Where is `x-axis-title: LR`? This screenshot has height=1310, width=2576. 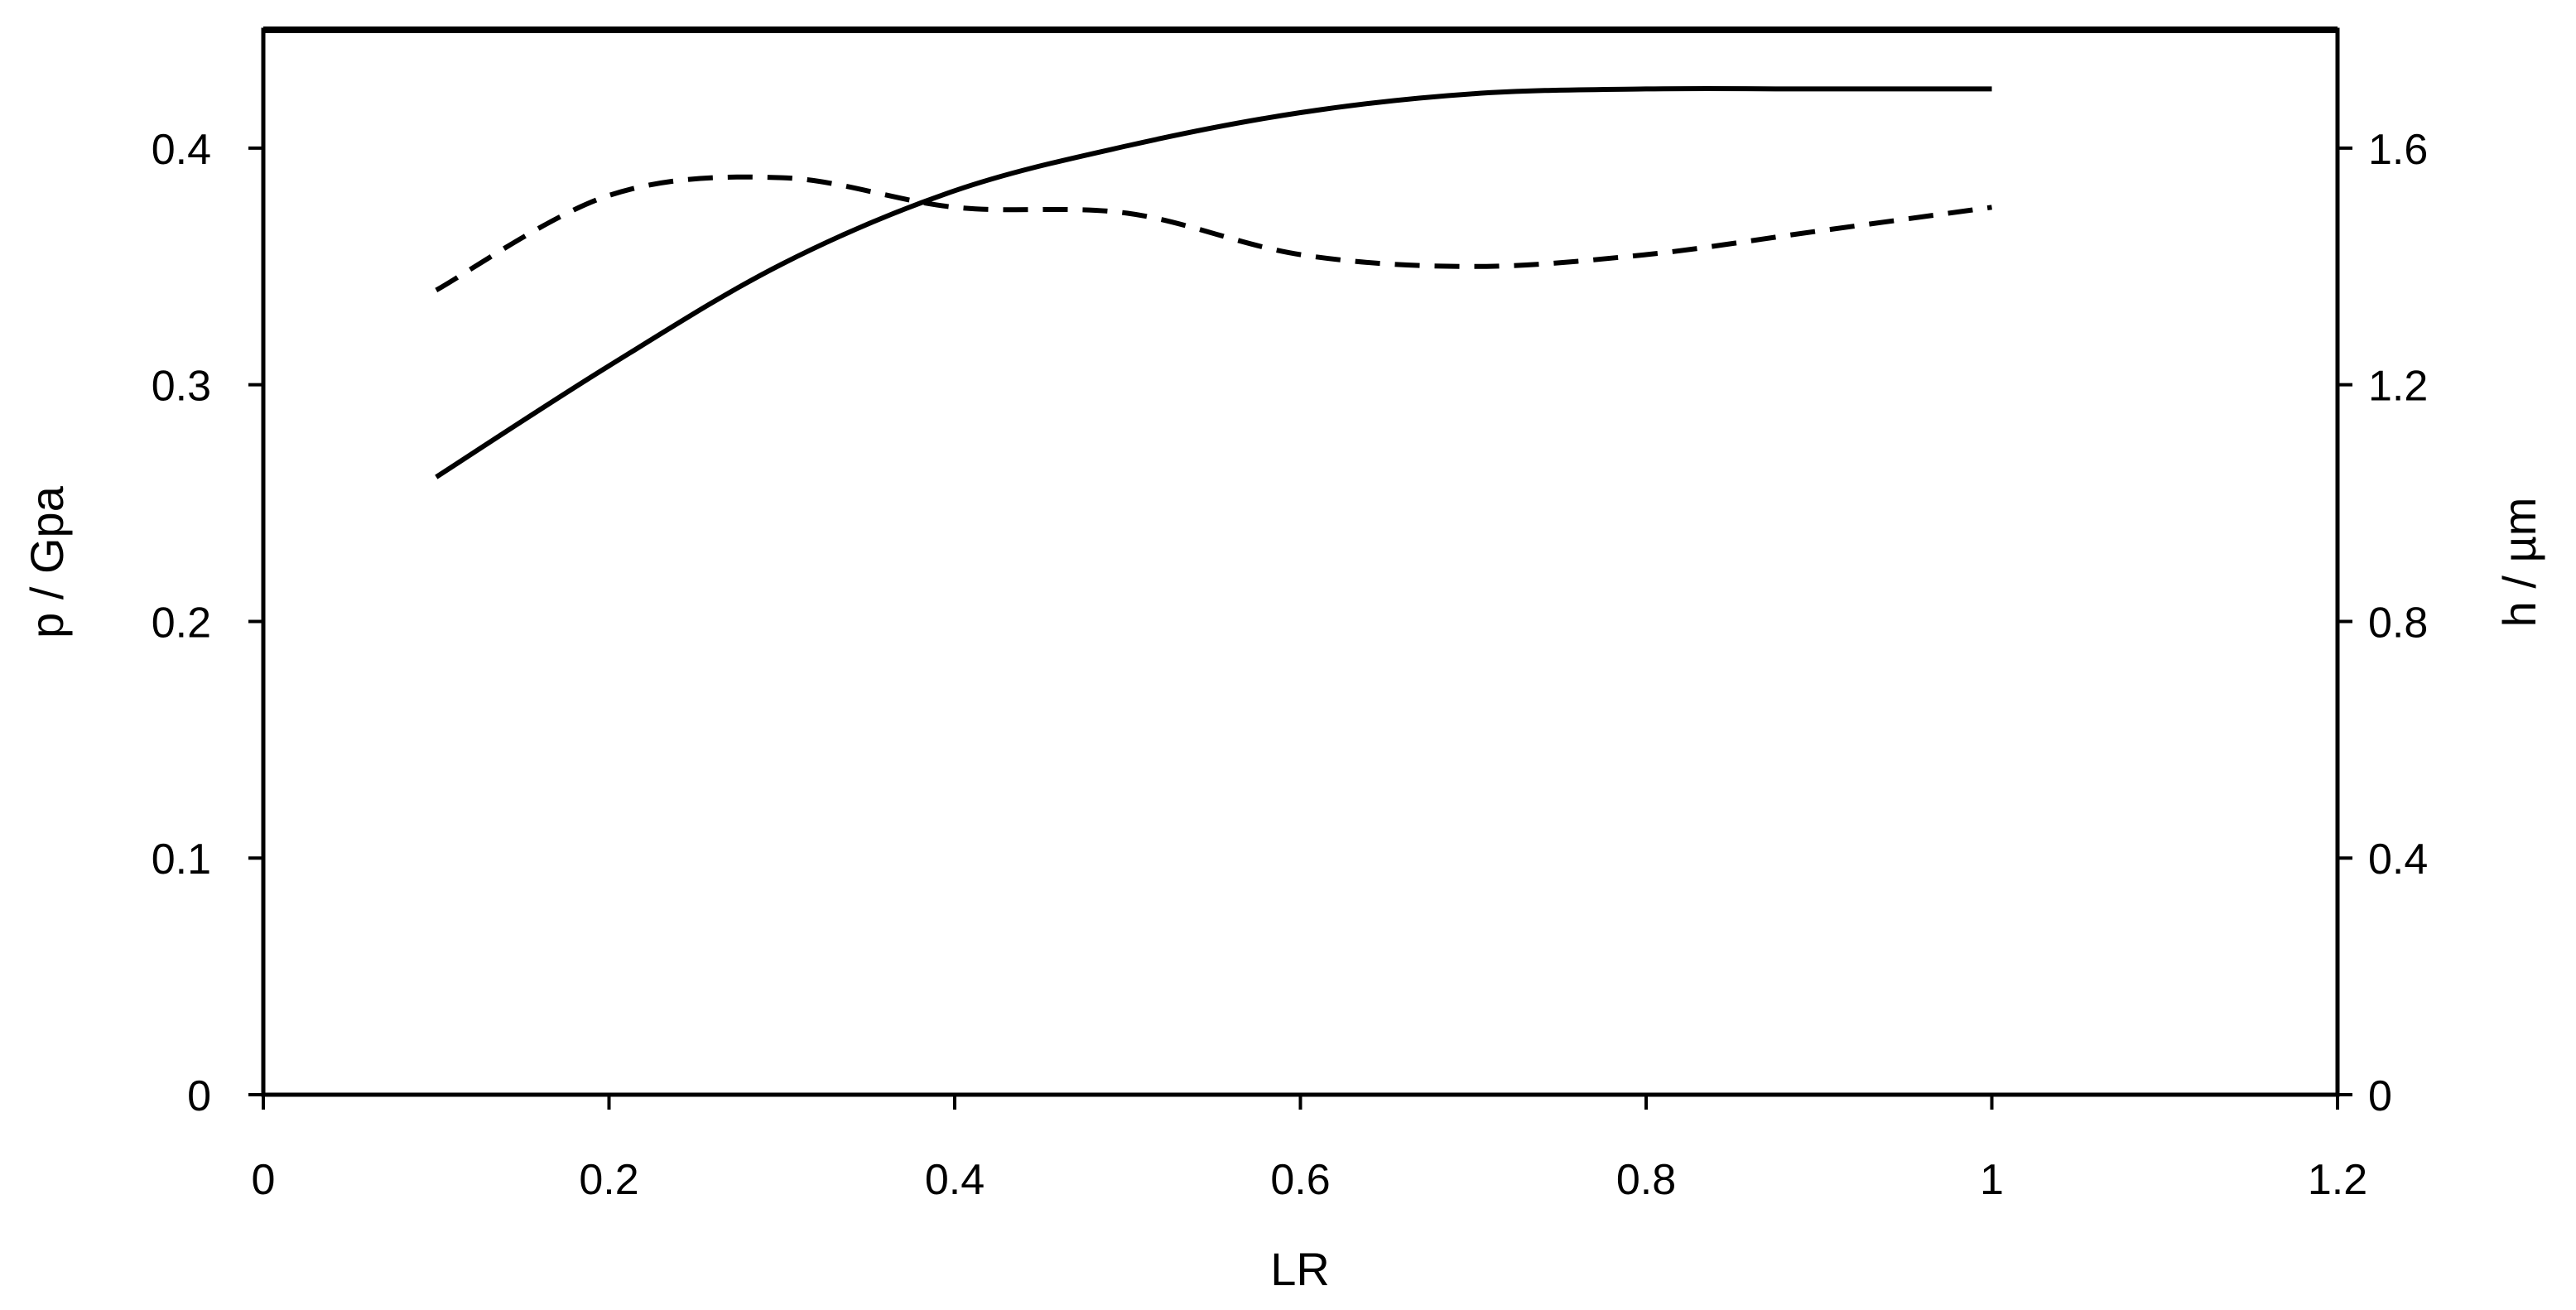 x-axis-title: LR is located at coordinates (1300, 1269).